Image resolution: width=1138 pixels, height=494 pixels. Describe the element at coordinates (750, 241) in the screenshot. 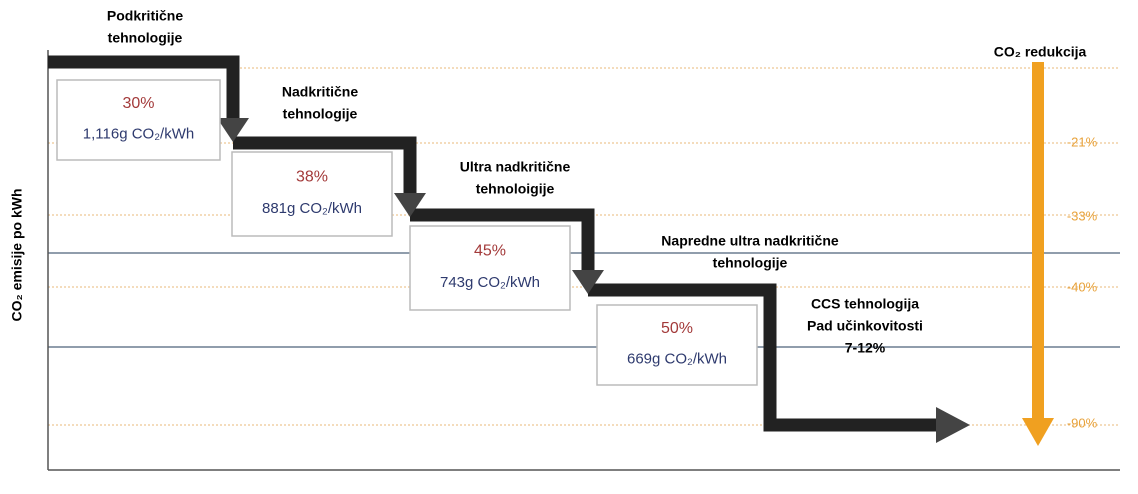

I see `stage-name: Napredne ultra nadkritične` at that location.